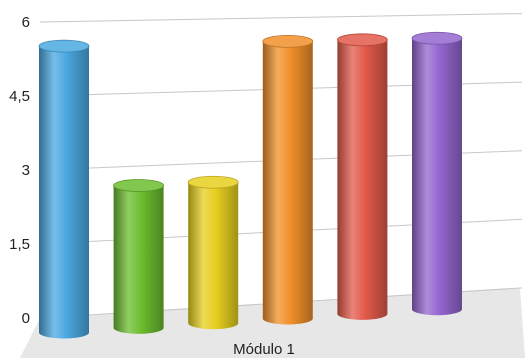  What do you see at coordinates (26, 22) in the screenshot?
I see `y-tick-label: 6` at bounding box center [26, 22].